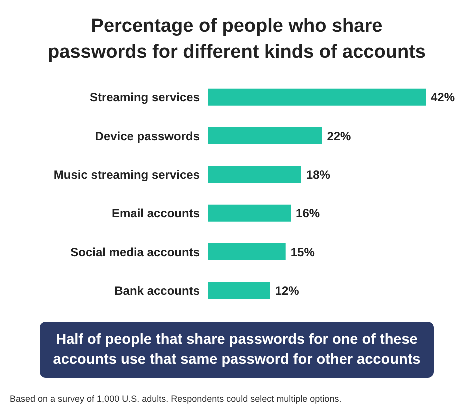  I want to click on y-tick-label: Device passwords, so click(147, 136).